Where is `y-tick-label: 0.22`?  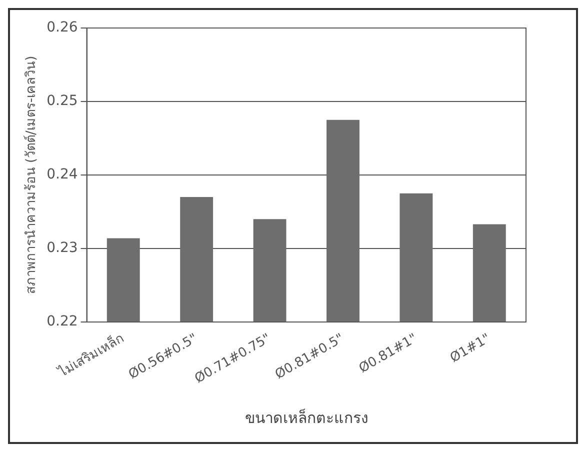 y-tick-label: 0.22 is located at coordinates (62, 322).